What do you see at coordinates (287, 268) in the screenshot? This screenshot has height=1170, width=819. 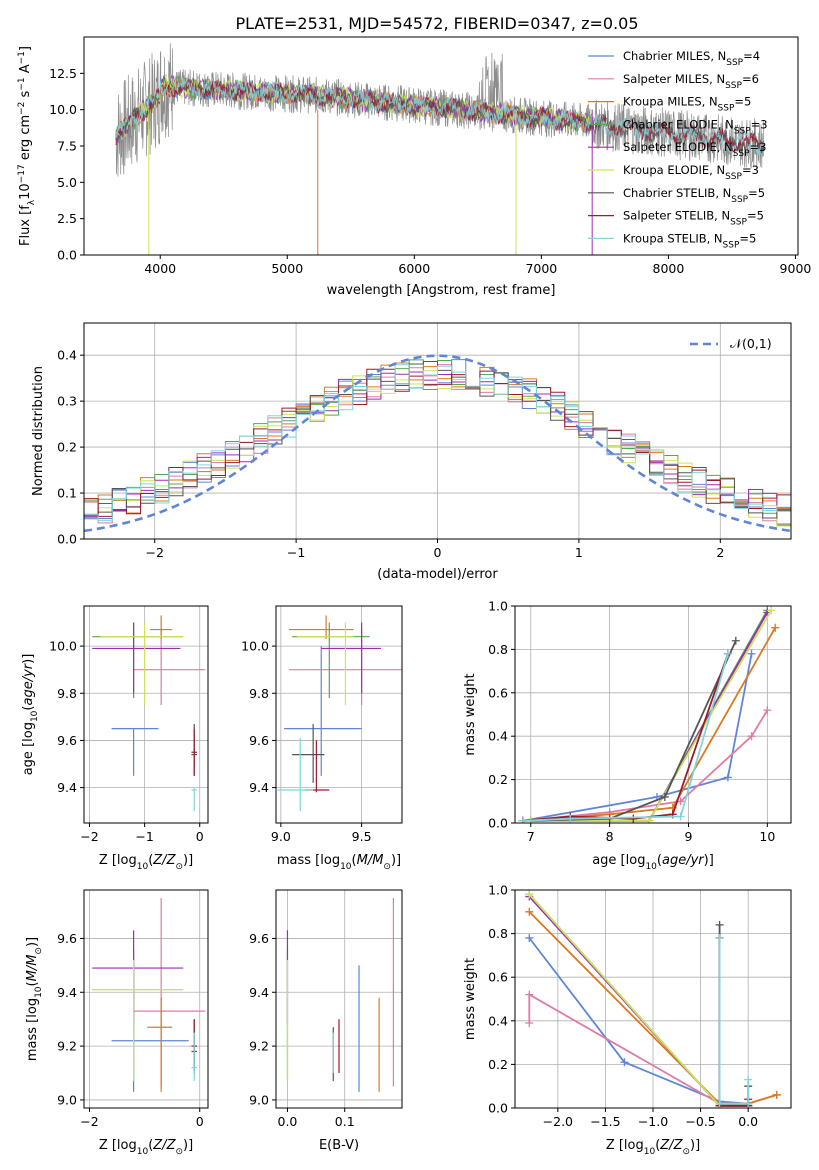 I see `x-tick-label: 5000` at bounding box center [287, 268].